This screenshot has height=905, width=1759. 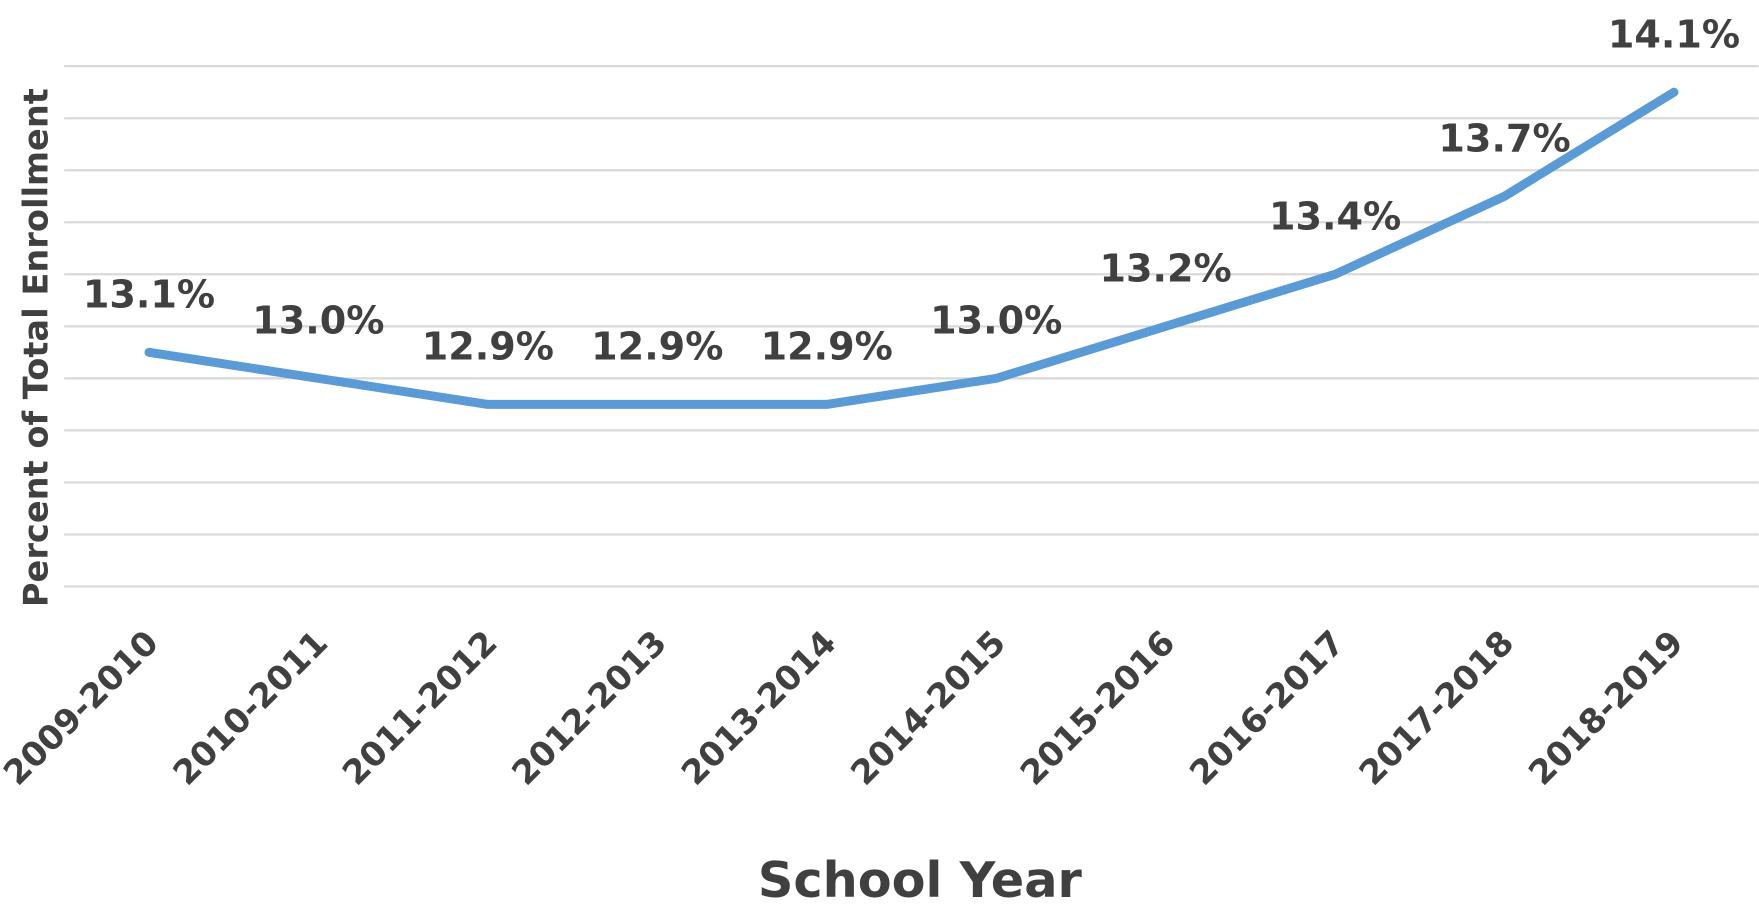 What do you see at coordinates (928, 708) in the screenshot?
I see `x-tick-label: 2014-2015` at bounding box center [928, 708].